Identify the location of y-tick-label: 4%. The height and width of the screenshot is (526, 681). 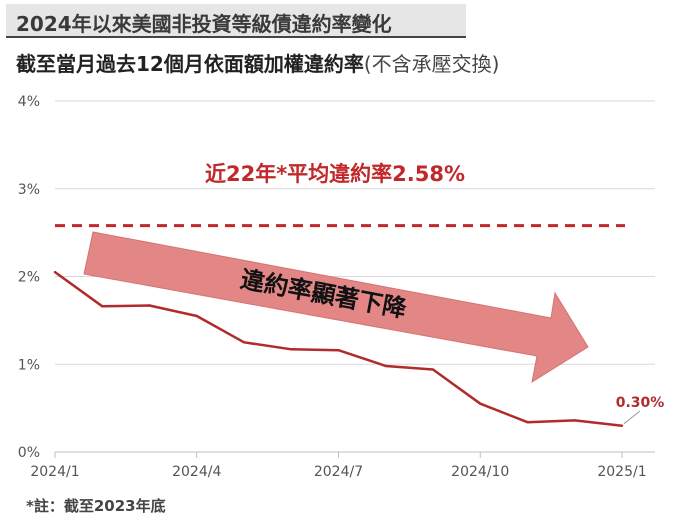
(29, 102).